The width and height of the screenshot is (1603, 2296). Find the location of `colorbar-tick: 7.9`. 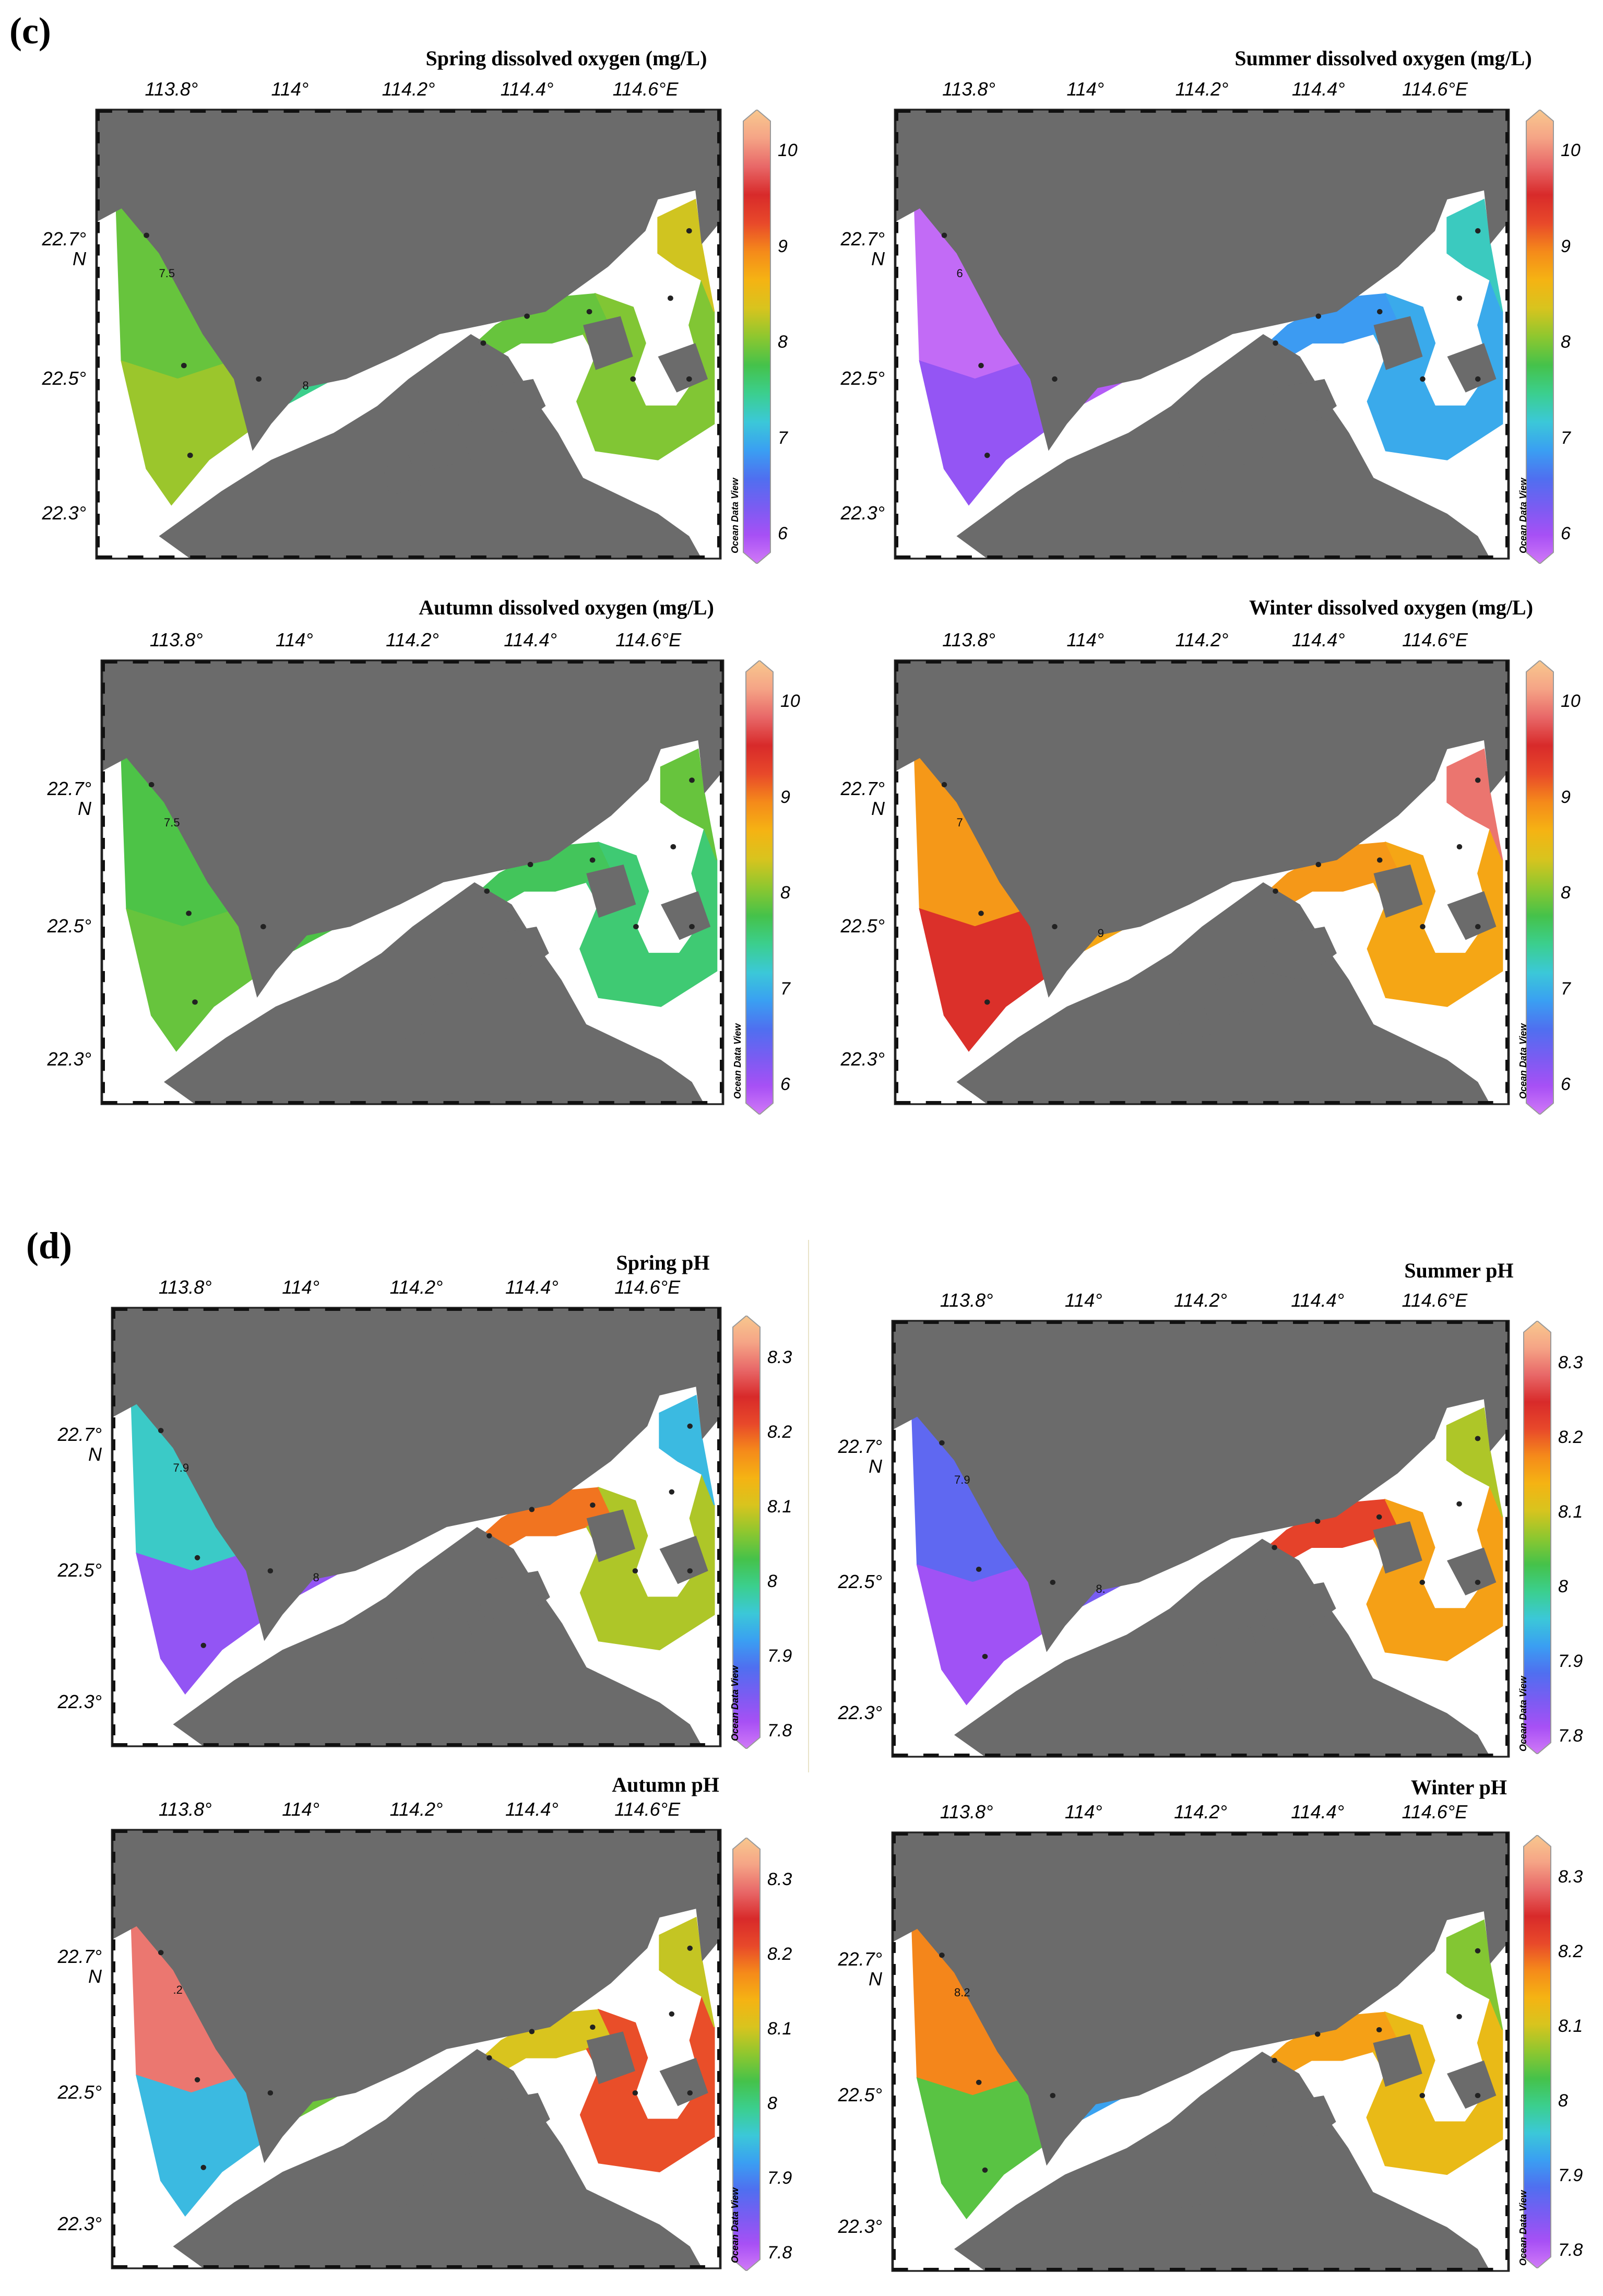

colorbar-tick: 7.9 is located at coordinates (779, 2178).